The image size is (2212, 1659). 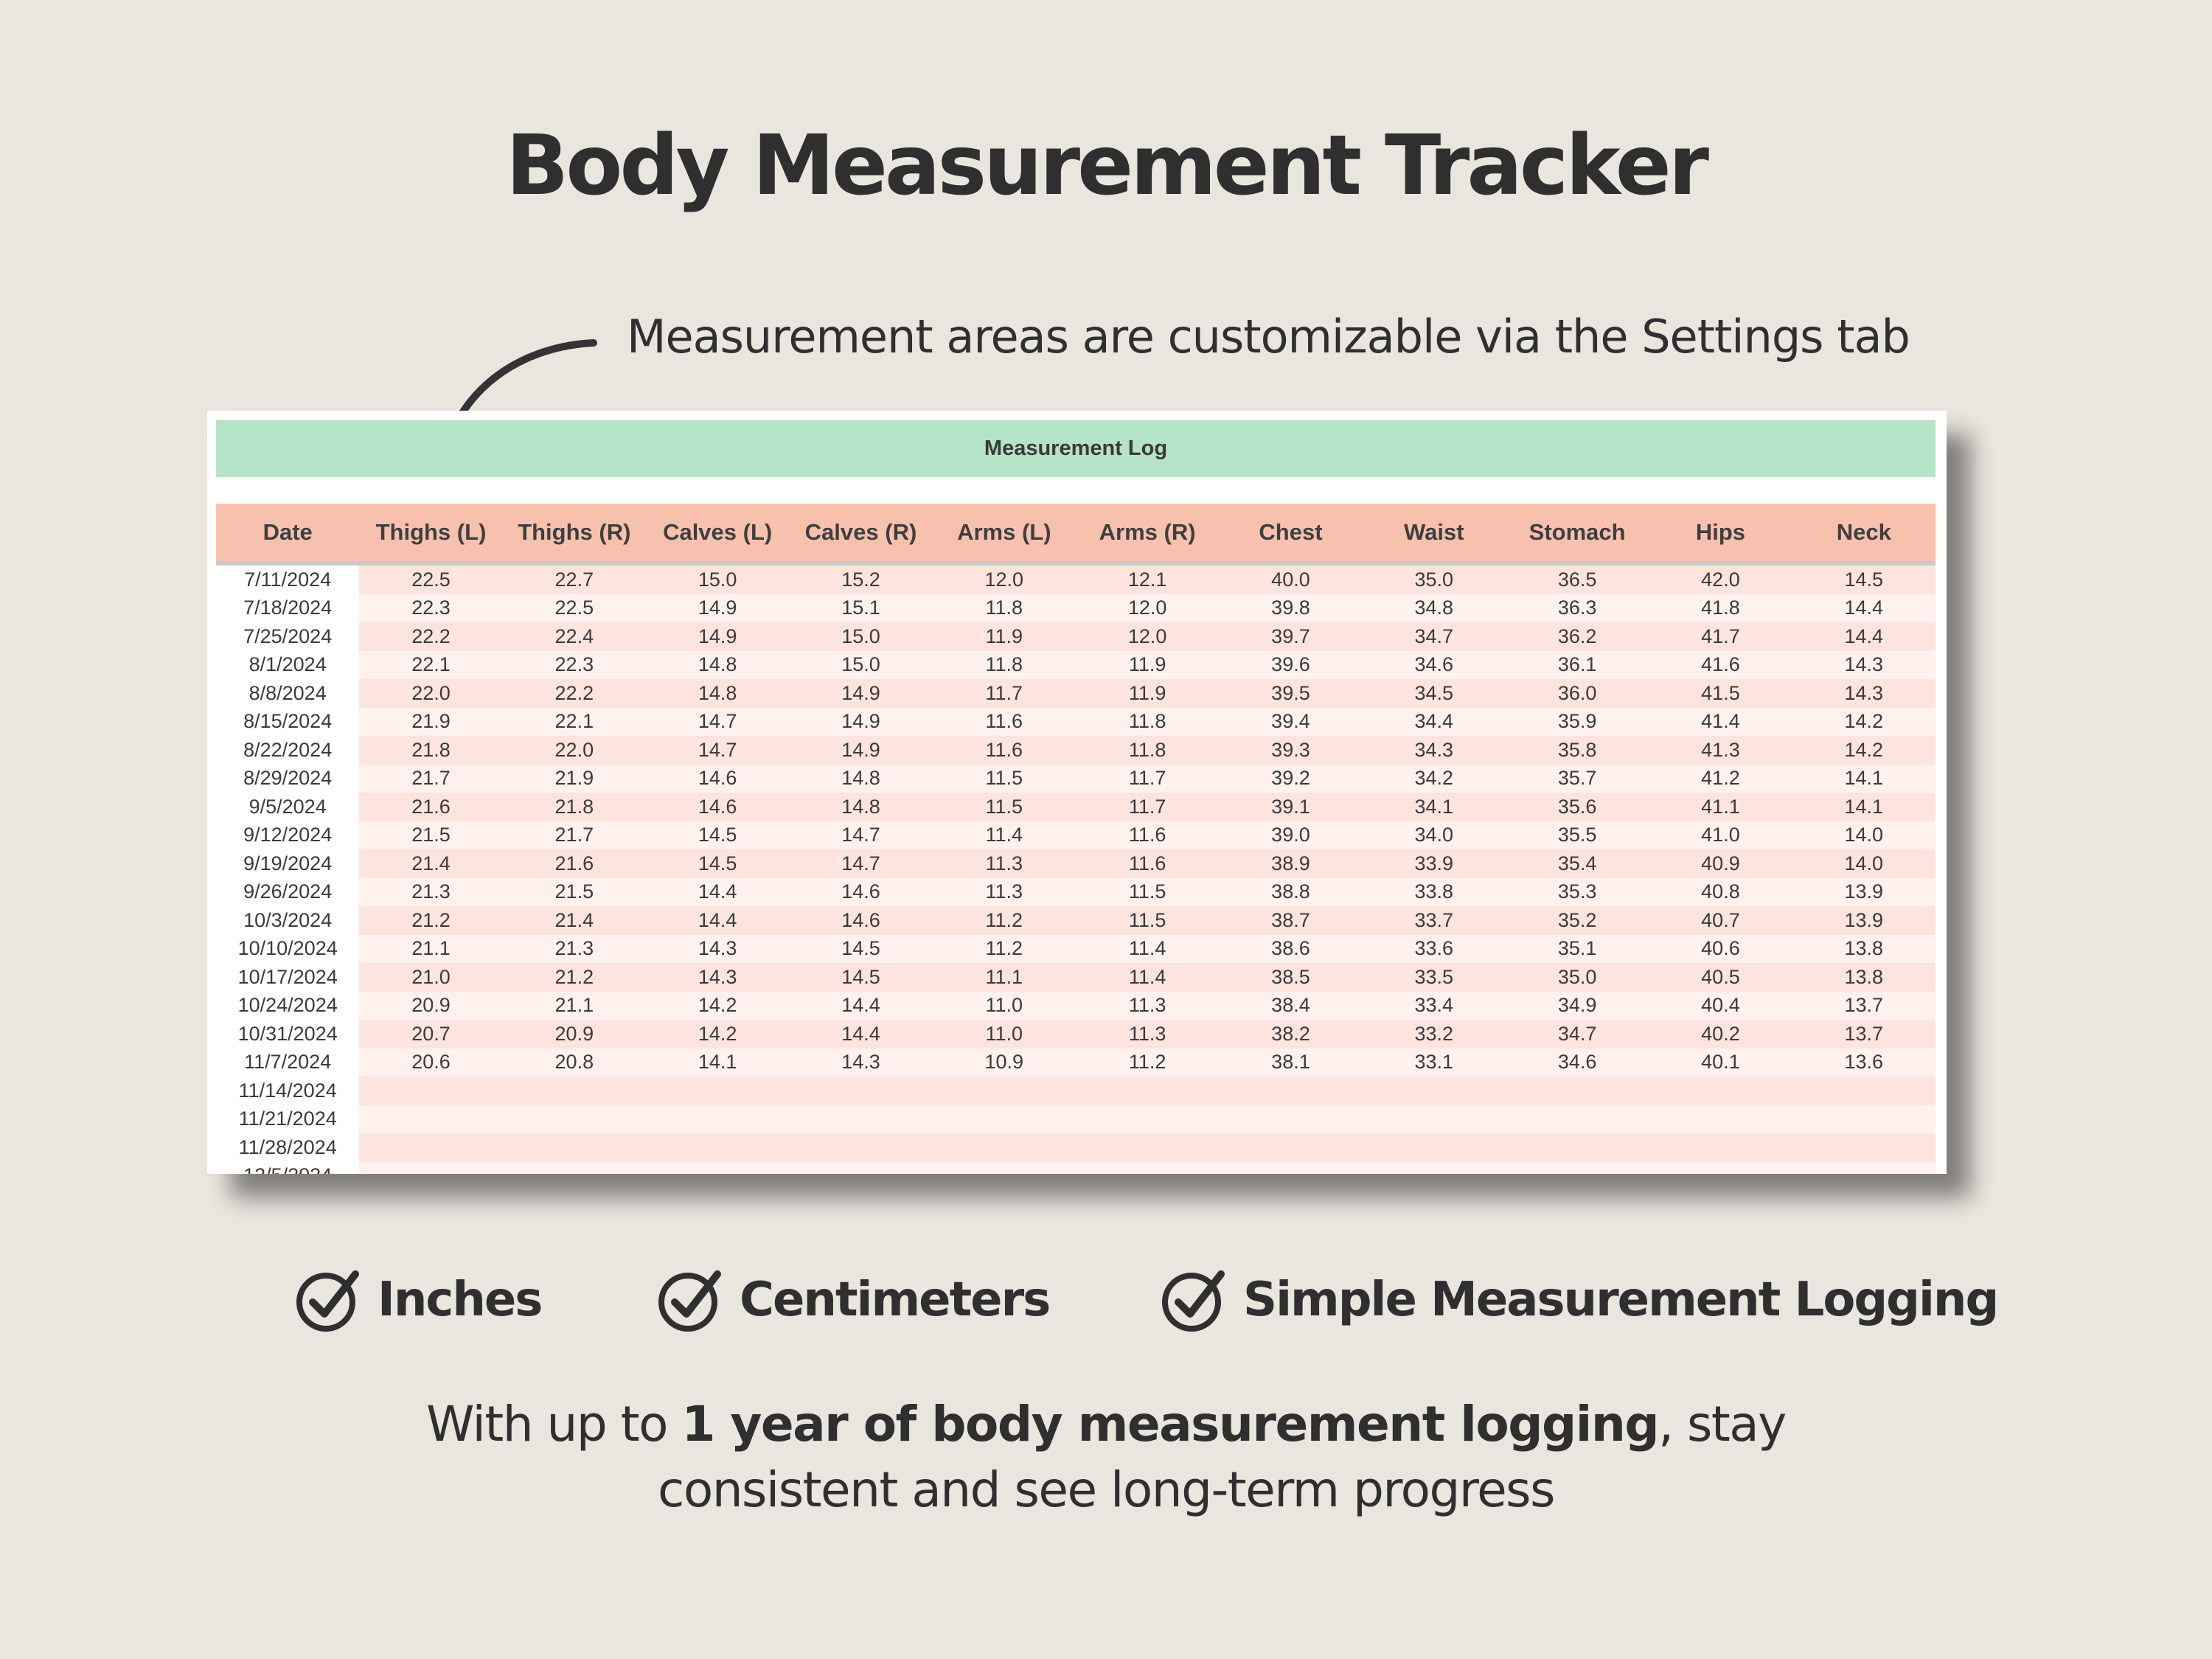 I want to click on value-cell: 41.1, so click(x=1720, y=807).